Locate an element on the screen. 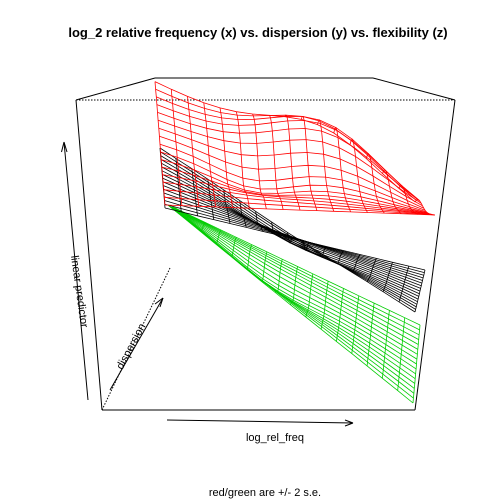 Image resolution: width=500 pixels, height=500 pixels. z-axis-arrow is located at coordinates (76, 271).